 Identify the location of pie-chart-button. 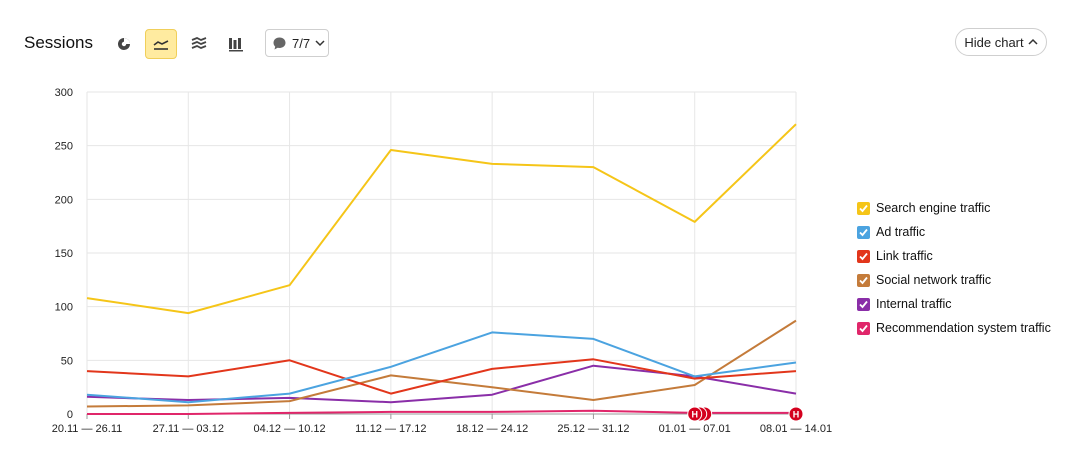
(124, 44).